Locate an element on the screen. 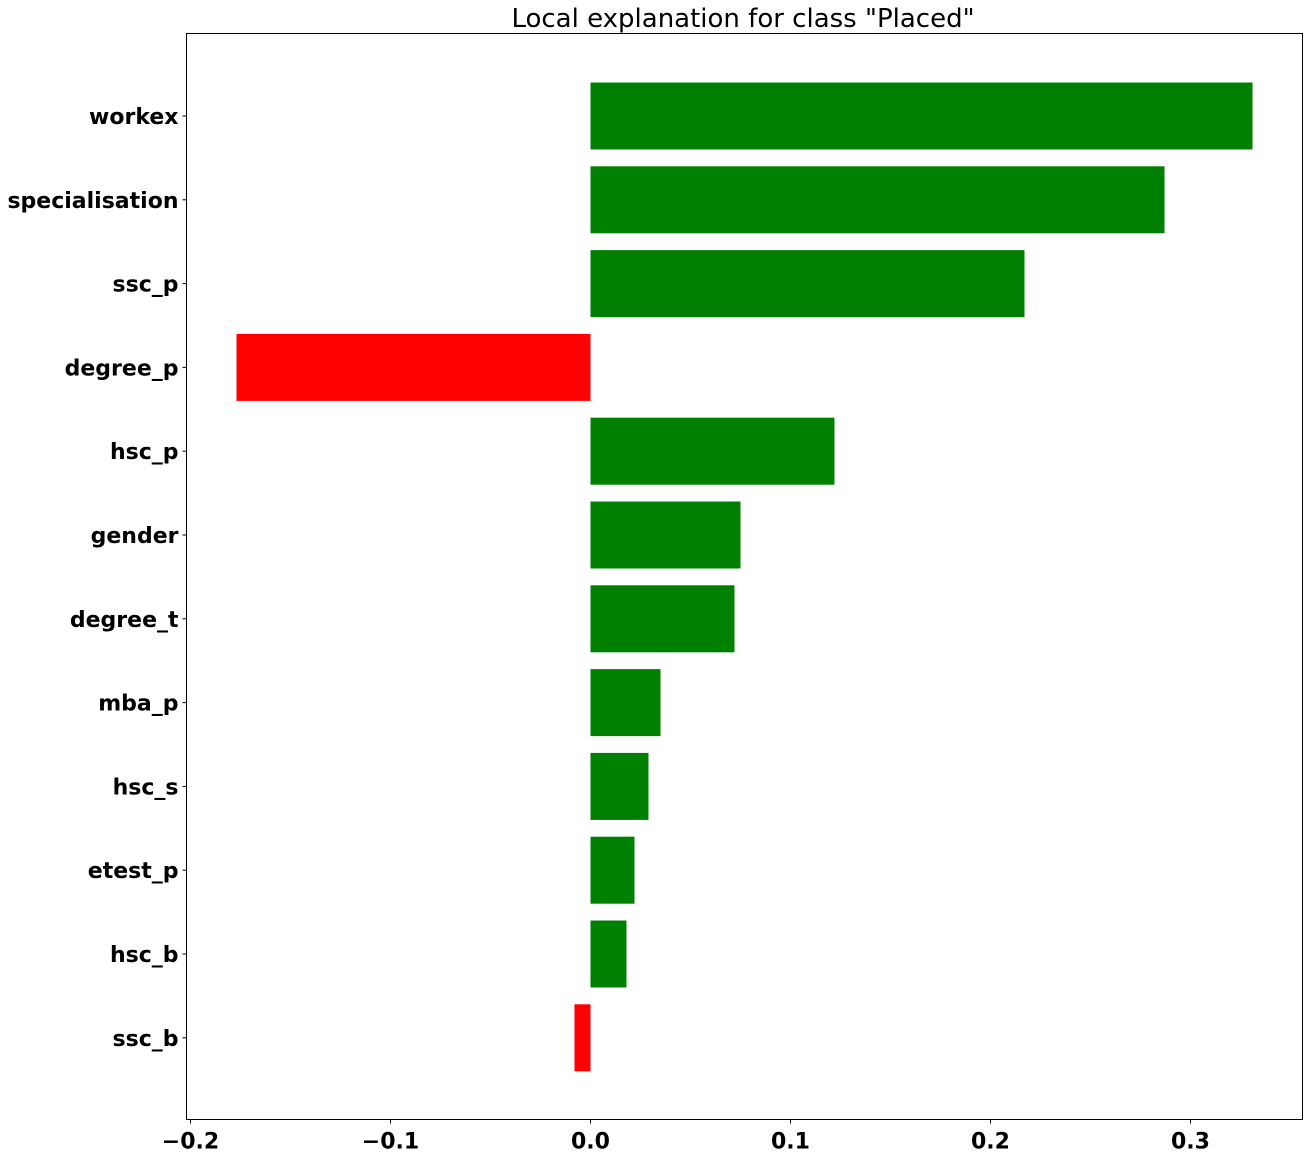 This screenshot has width=1309, height=1154. x-tick-label: 0.0 is located at coordinates (590, 1142).